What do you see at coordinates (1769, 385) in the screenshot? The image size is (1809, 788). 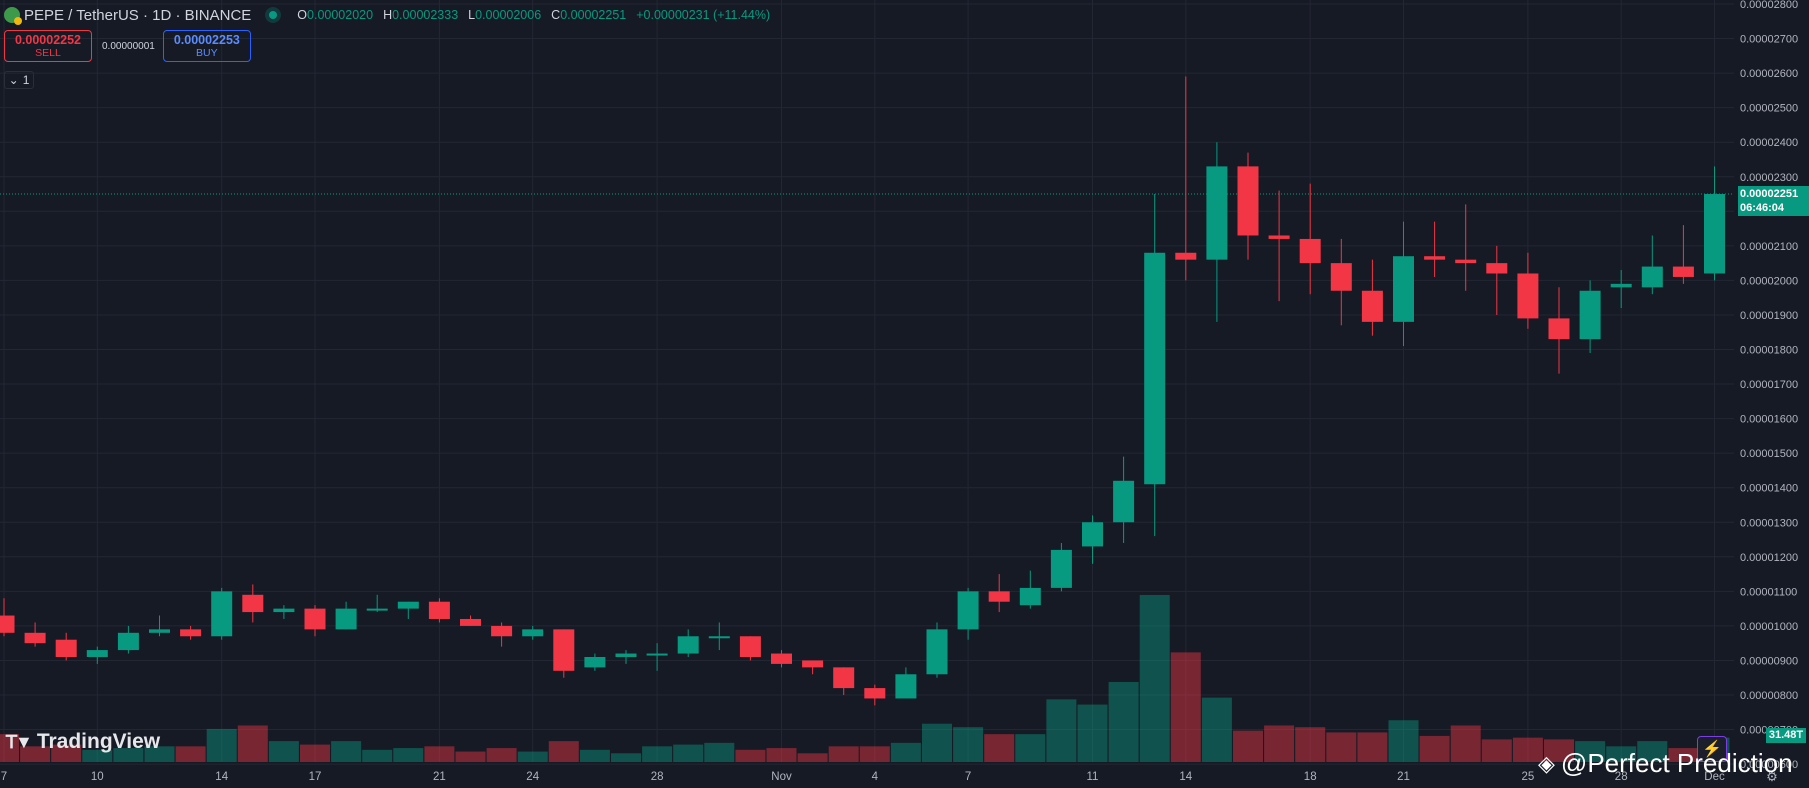 I see `price-tick-label: 0.00001700` at bounding box center [1769, 385].